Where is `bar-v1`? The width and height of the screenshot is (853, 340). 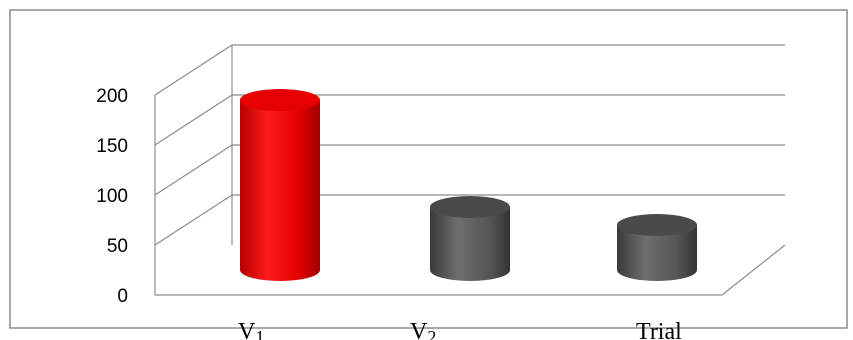
bar-v1 is located at coordinates (280, 185).